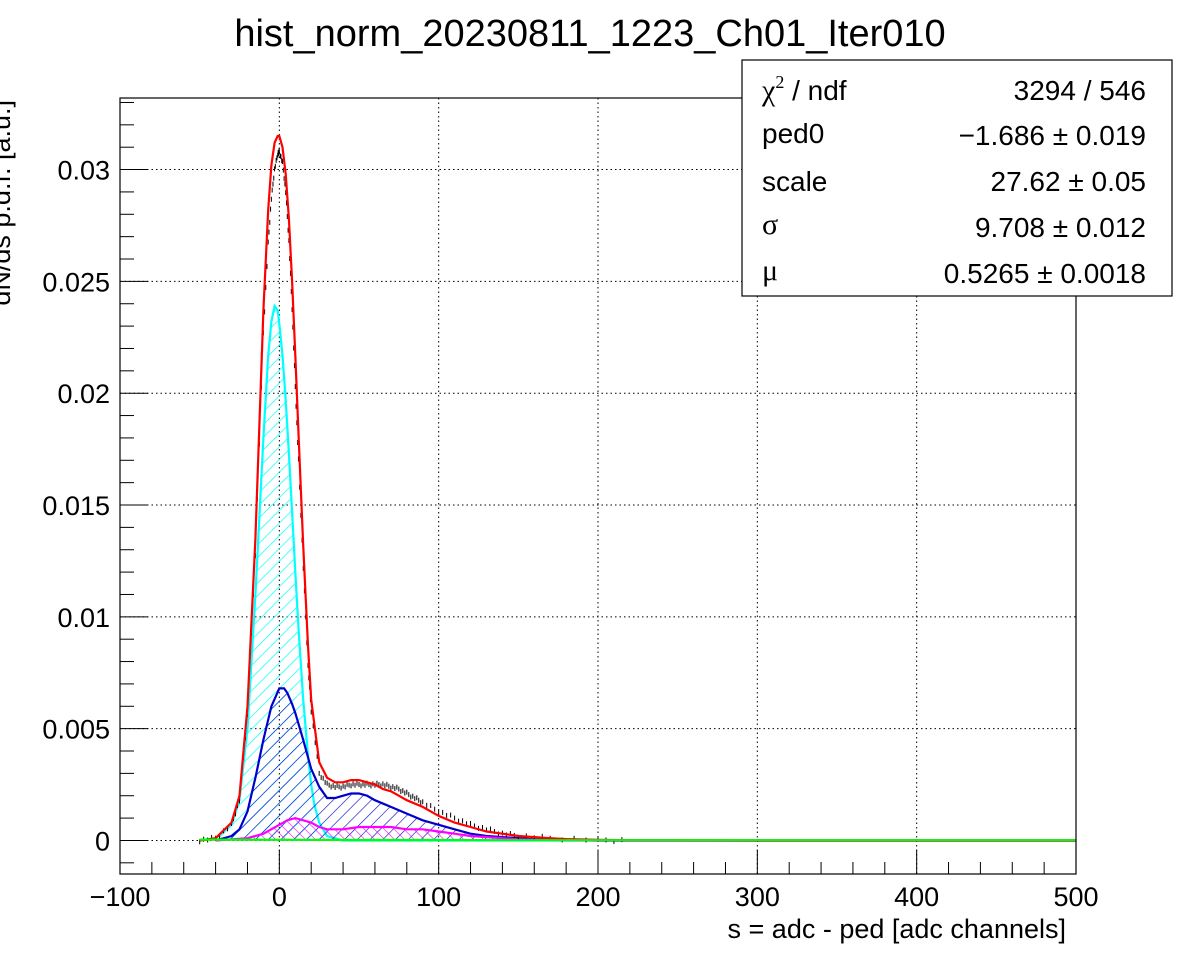 Image resolution: width=1196 pixels, height=972 pixels. Describe the element at coordinates (1069, 181) in the screenshot. I see `stats-value-scale: 27.62 ± 0.05` at that location.